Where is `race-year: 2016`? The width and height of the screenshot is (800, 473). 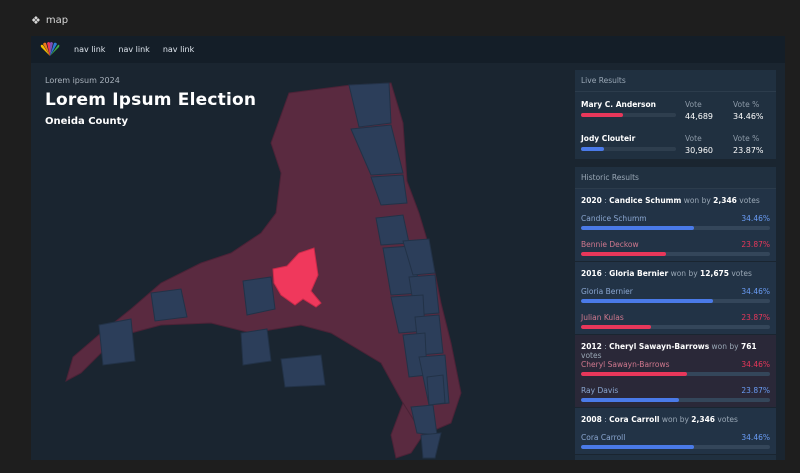
race-year: 2016 is located at coordinates (591, 273).